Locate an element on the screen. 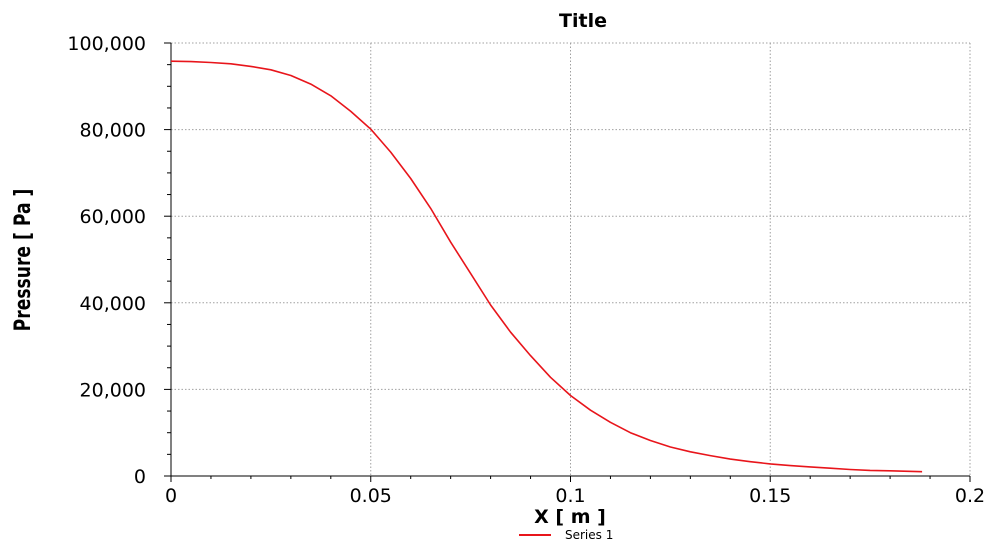 The image size is (989, 541). y-tick-label: 20,000 is located at coordinates (113, 390).